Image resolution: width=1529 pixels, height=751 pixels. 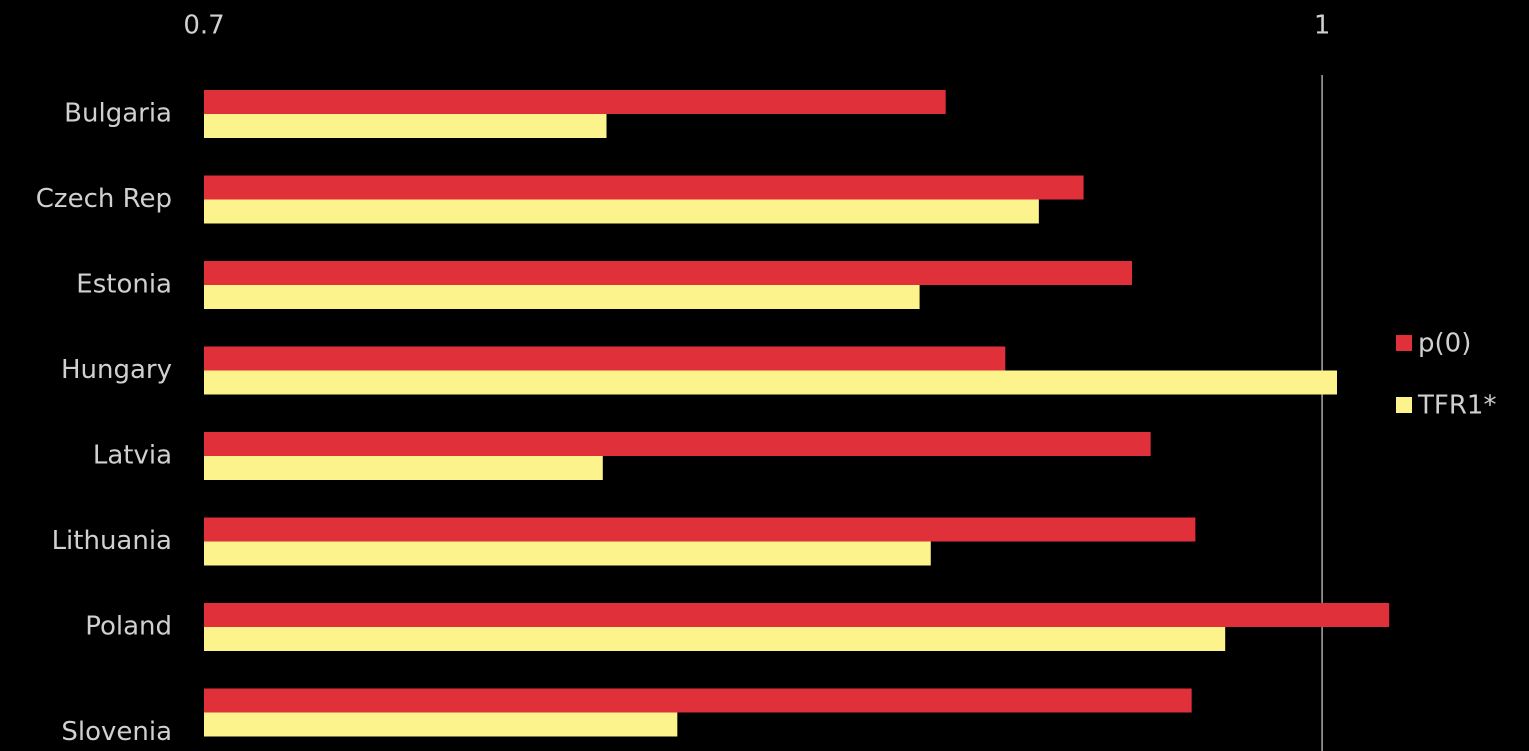 What do you see at coordinates (116, 732) in the screenshot?
I see `y-tick-label: Slovenia` at bounding box center [116, 732].